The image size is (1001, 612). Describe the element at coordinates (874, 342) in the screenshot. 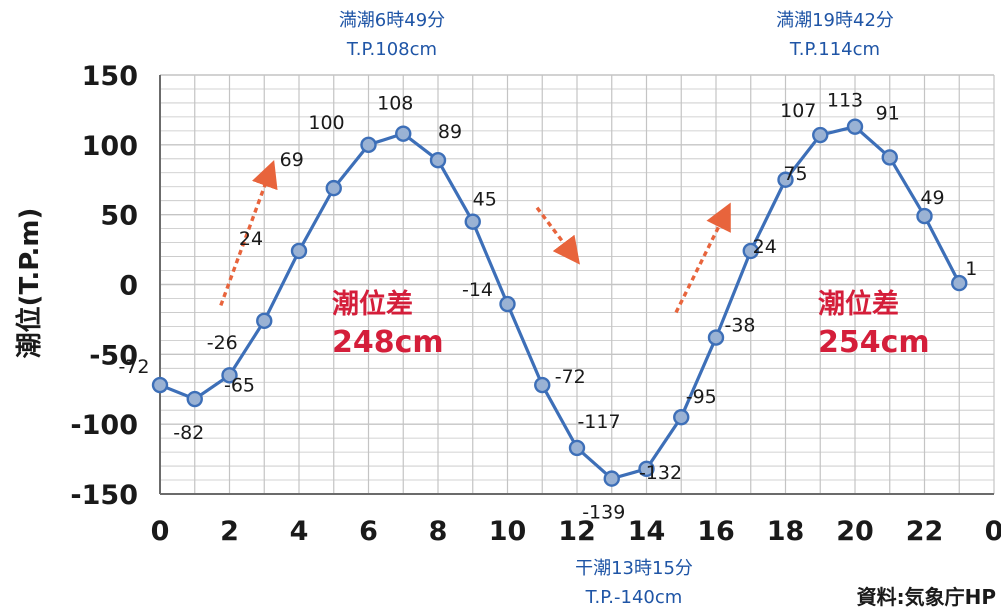

I see `tide-range-2-value: 254cm` at that location.